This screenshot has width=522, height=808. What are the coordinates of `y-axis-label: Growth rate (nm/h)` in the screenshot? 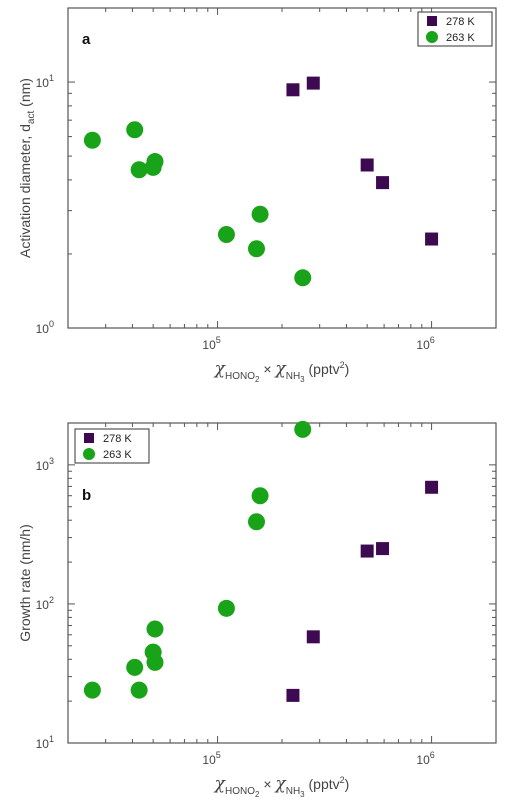 It's located at (25, 582).